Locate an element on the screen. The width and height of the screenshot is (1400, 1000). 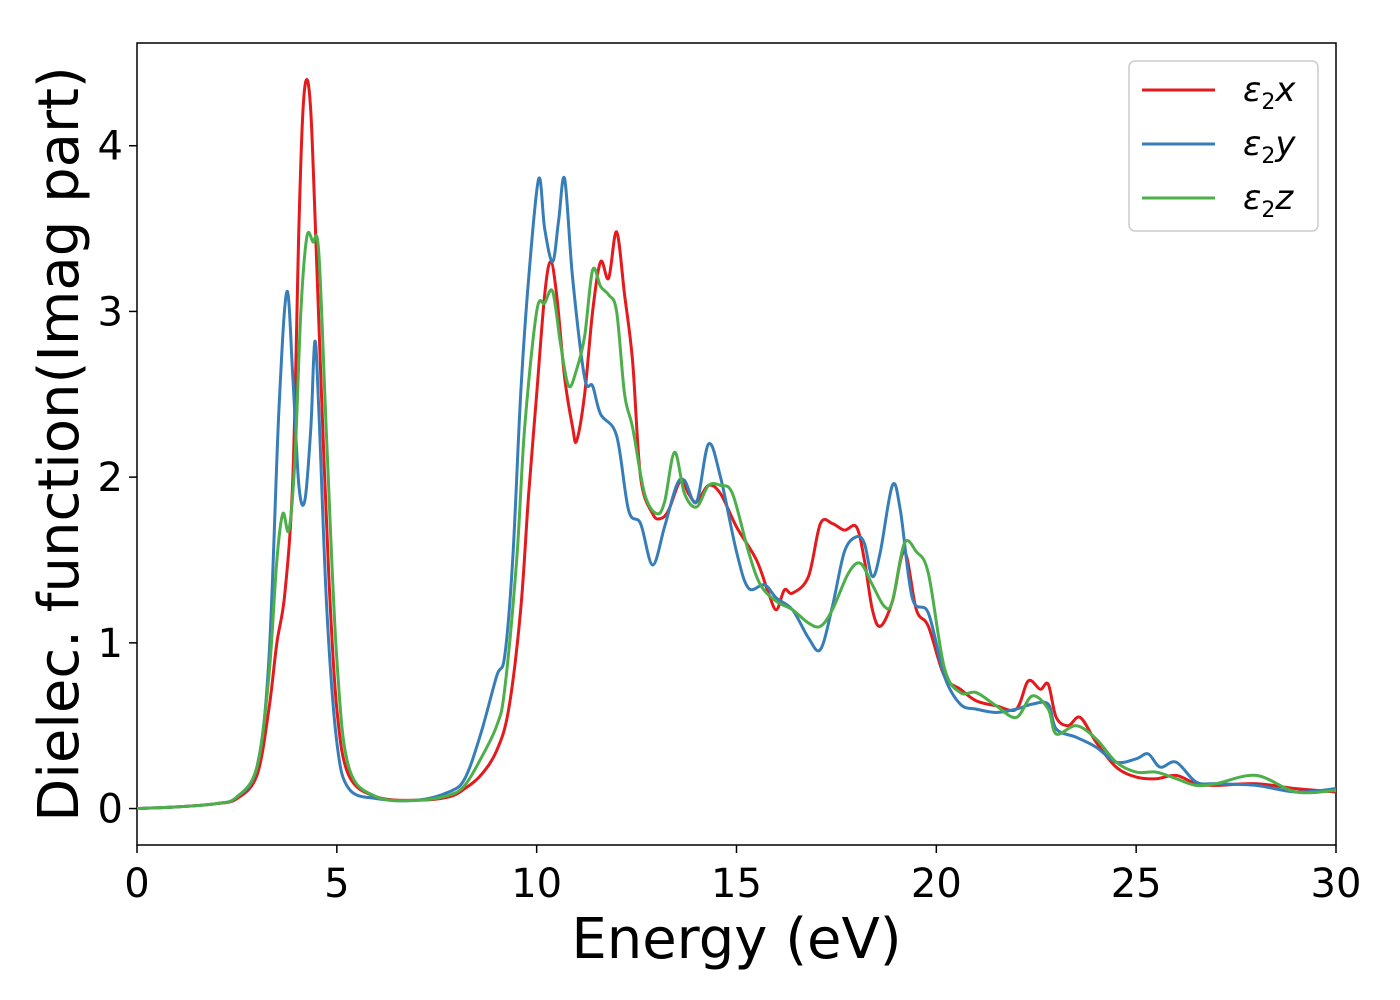
legend-items: ε2x ε2y ε2z is located at coordinates (1219, 146).